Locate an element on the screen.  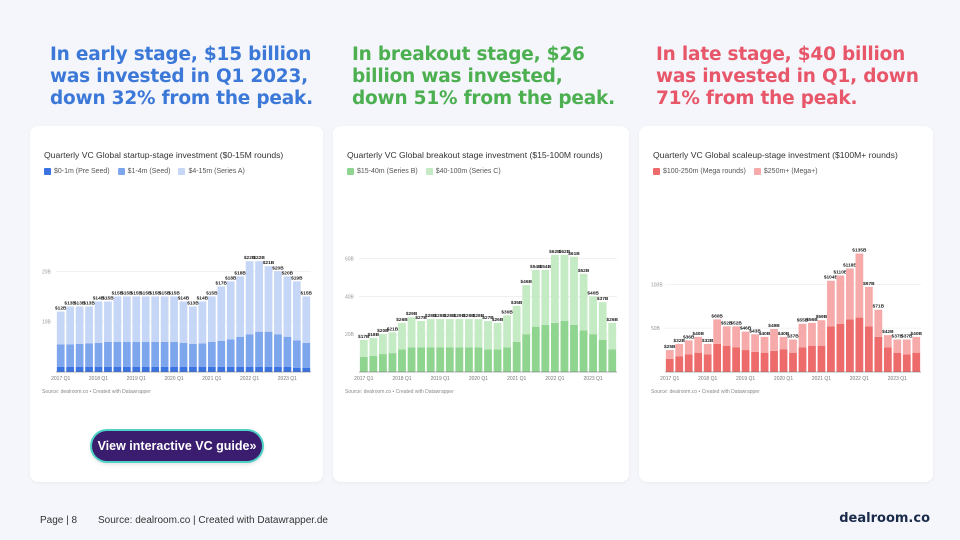
data-label: $54B is located at coordinates (546, 267).